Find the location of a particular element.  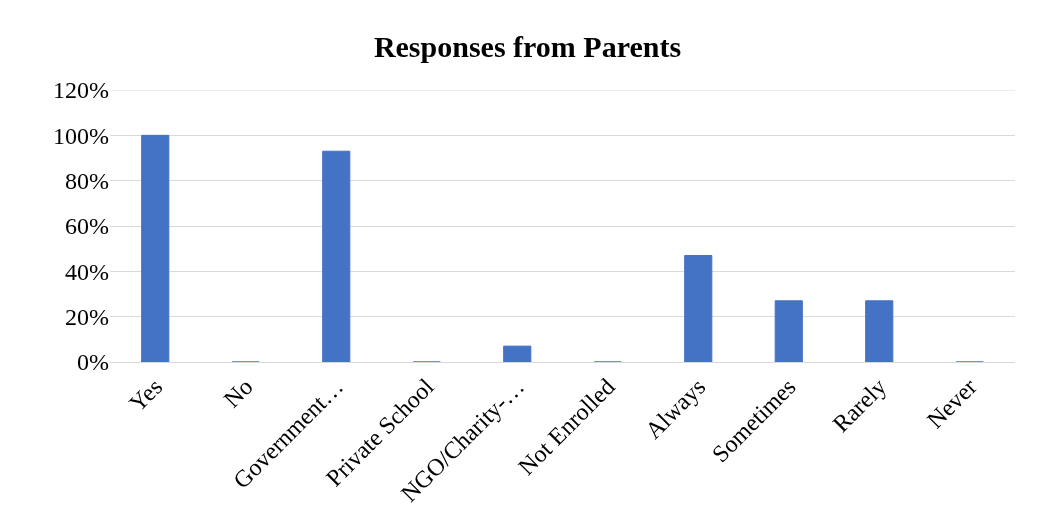

y-tick-label: 40% is located at coordinates (87, 271).